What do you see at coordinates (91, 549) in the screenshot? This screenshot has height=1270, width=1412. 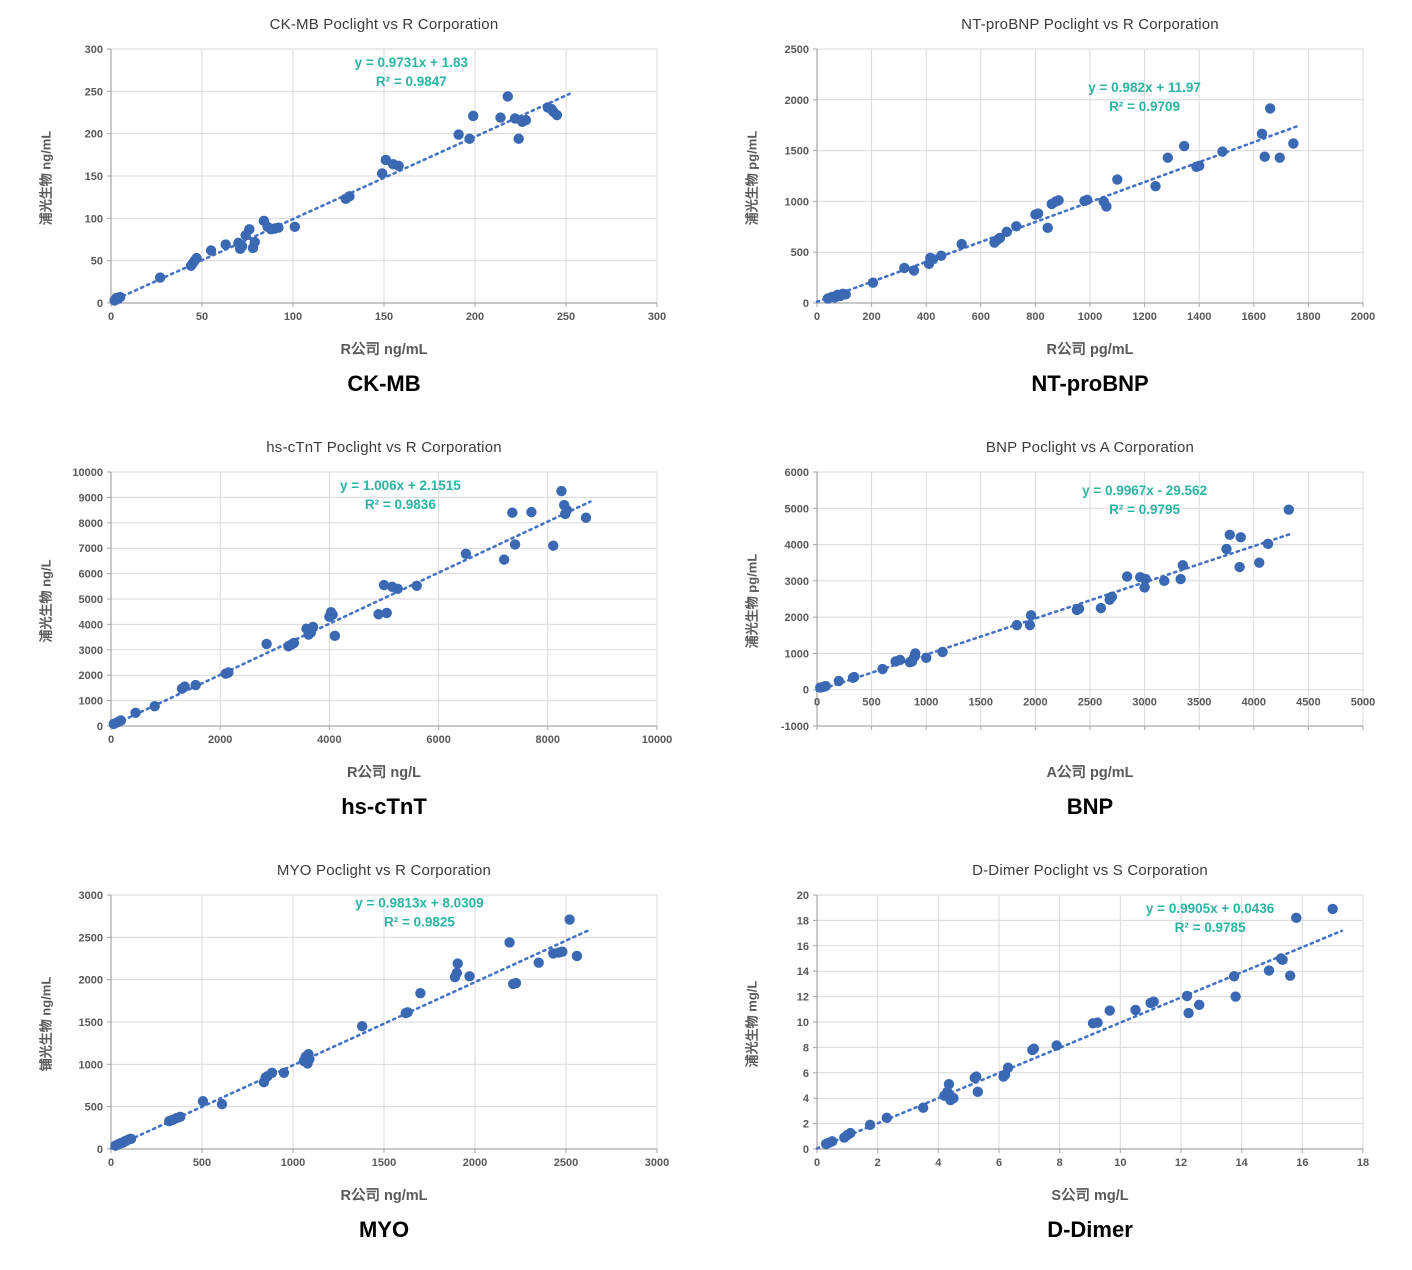 I see `y-tick-label: 7000` at bounding box center [91, 549].